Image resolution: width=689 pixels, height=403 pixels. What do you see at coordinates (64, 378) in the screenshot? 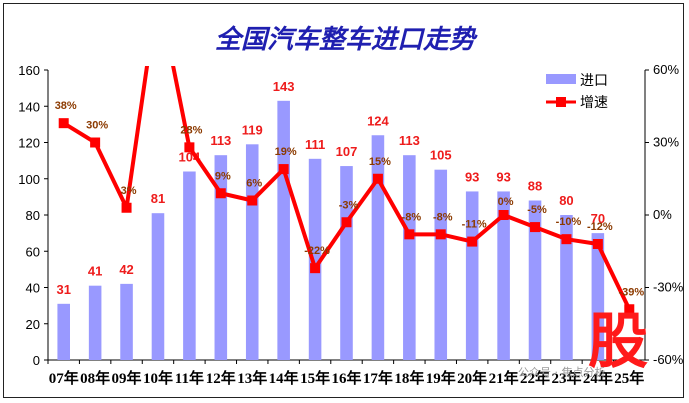
I see `x-tick-label: 07年` at bounding box center [64, 378].